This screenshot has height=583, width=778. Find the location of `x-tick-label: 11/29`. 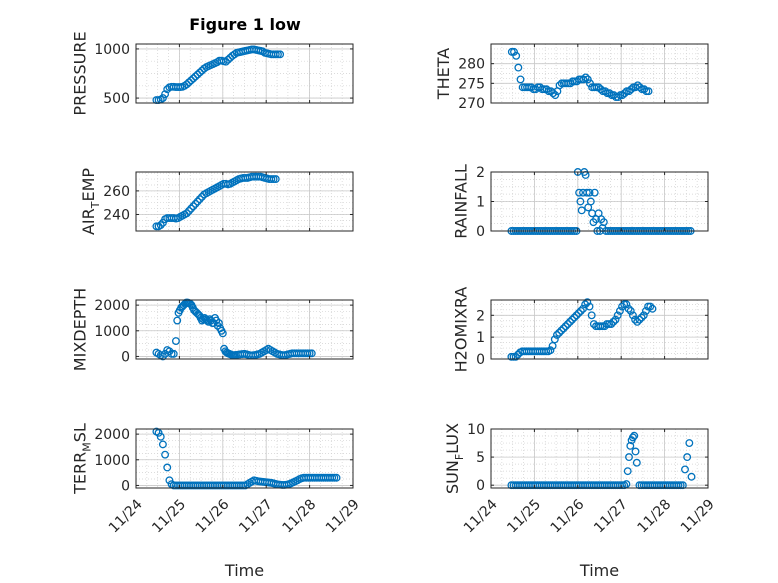

x-tick-label: 11/29 is located at coordinates (698, 516).